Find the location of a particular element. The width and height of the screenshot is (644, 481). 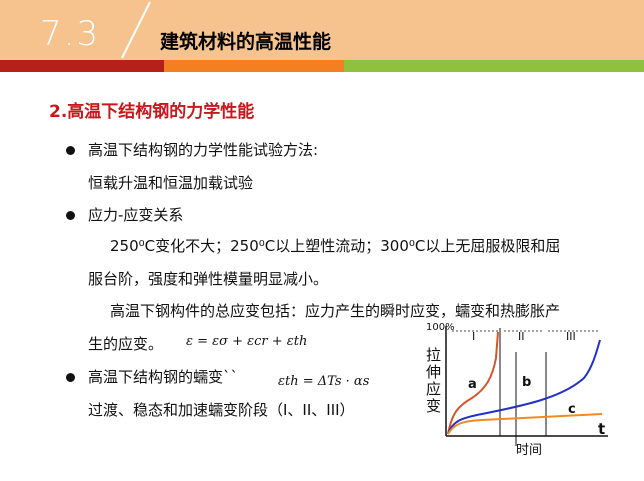

stage-label-1: I is located at coordinates (473, 336).